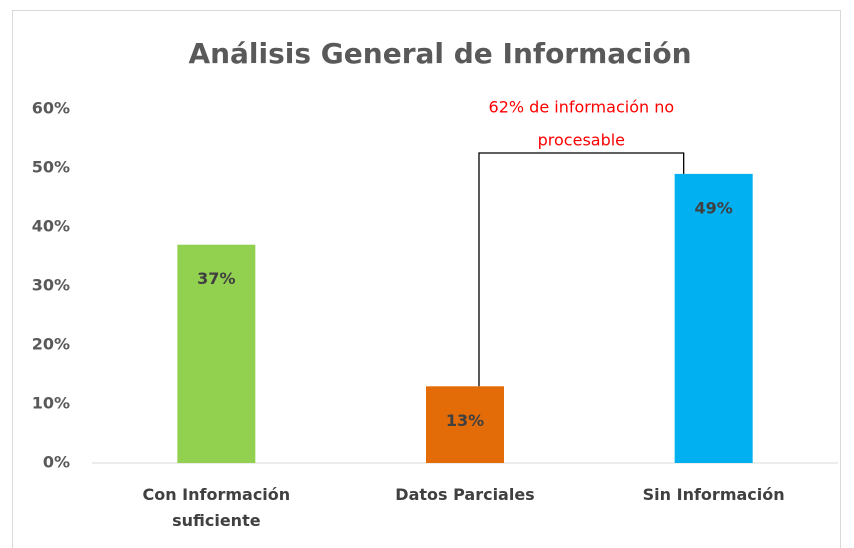  What do you see at coordinates (216, 278) in the screenshot?
I see `value-label: 37%` at bounding box center [216, 278].